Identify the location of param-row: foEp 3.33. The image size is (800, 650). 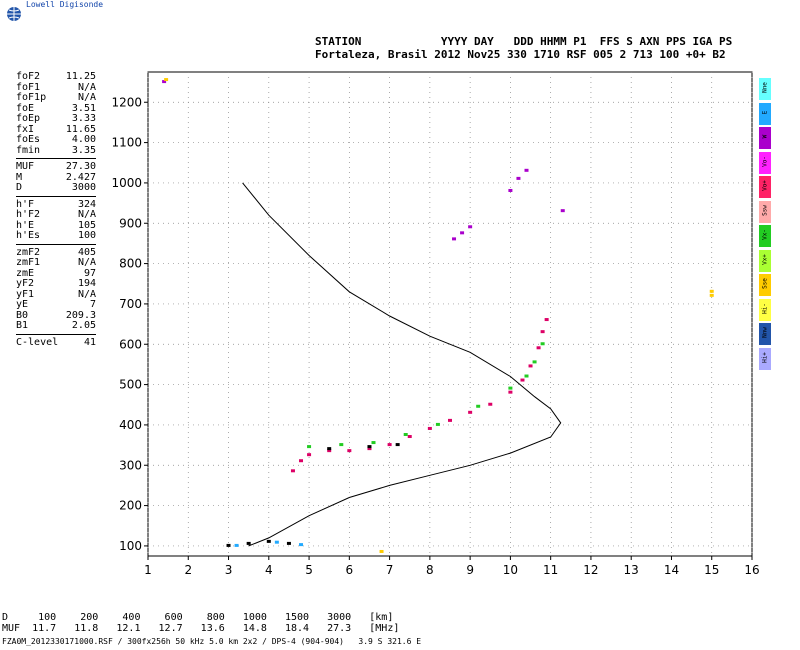
(56, 119).